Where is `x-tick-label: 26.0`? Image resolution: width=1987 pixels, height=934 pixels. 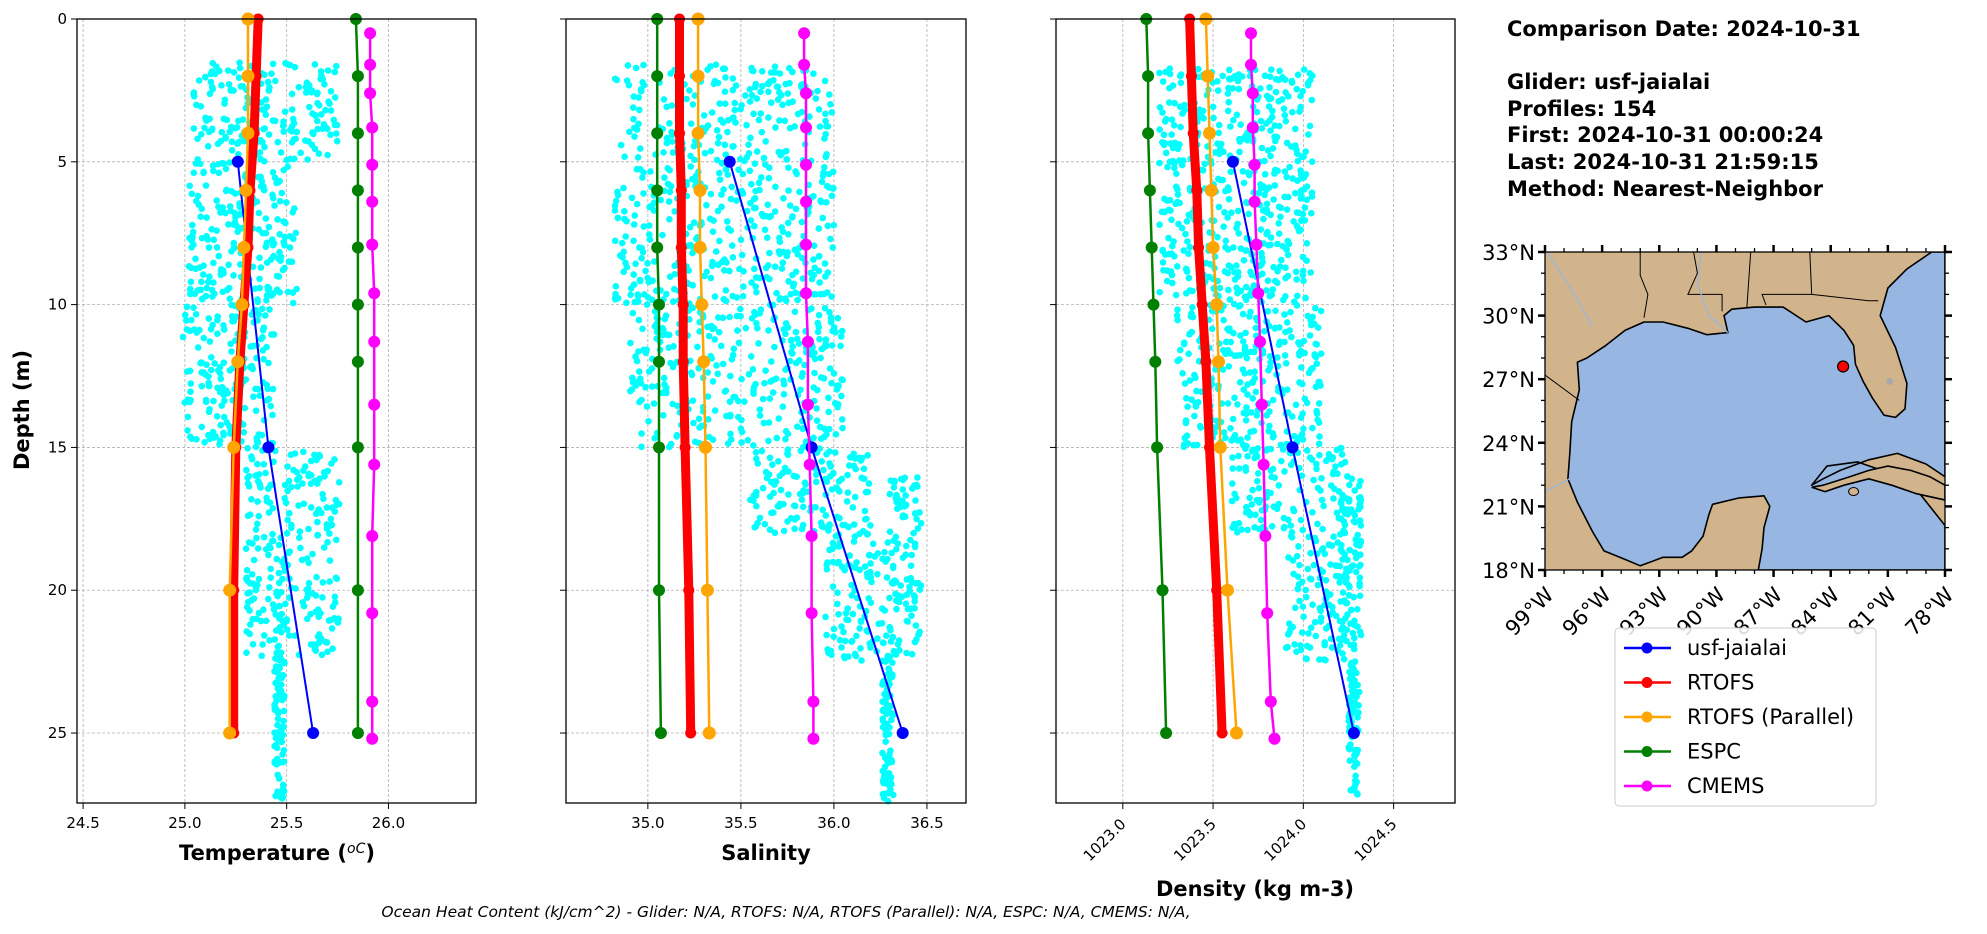
x-tick-label: 26.0 is located at coordinates (388, 823).